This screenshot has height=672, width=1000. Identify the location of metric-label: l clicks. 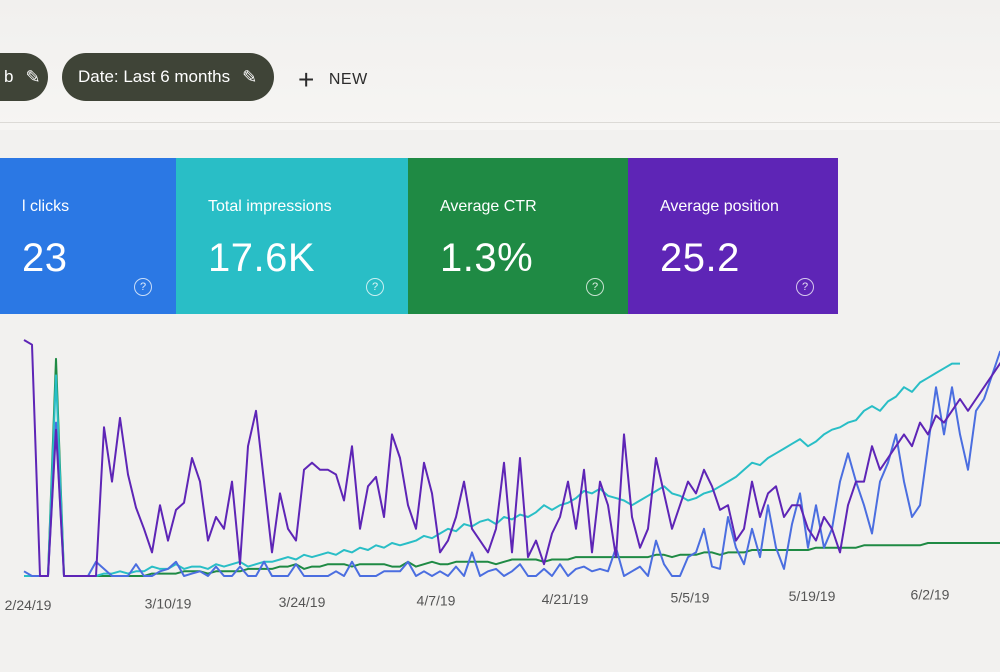
(46, 206).